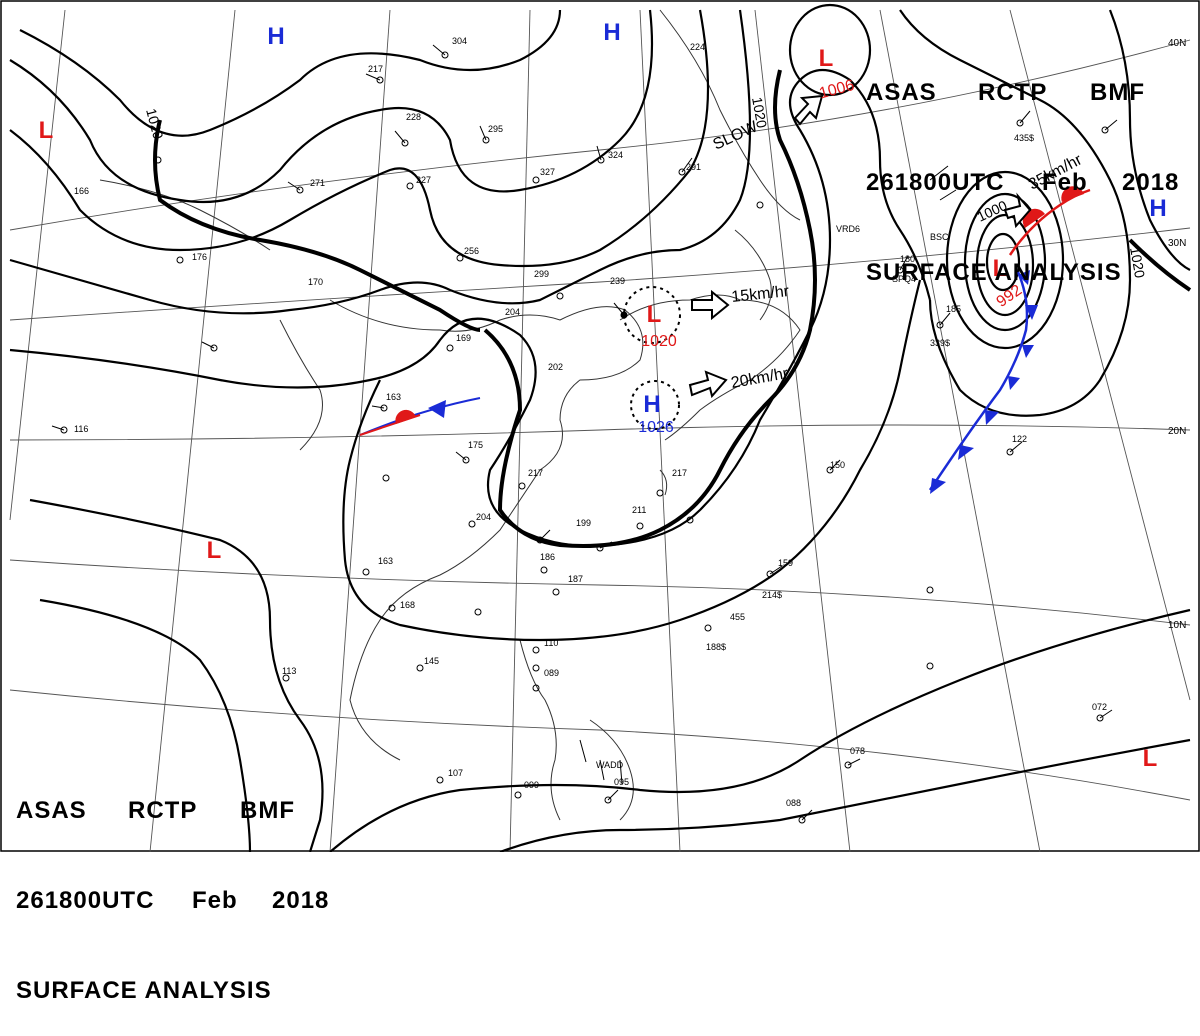 This screenshot has height=1036, width=1200. What do you see at coordinates (51, 810) in the screenshot?
I see `header-bottom-source: ASAS` at bounding box center [51, 810].